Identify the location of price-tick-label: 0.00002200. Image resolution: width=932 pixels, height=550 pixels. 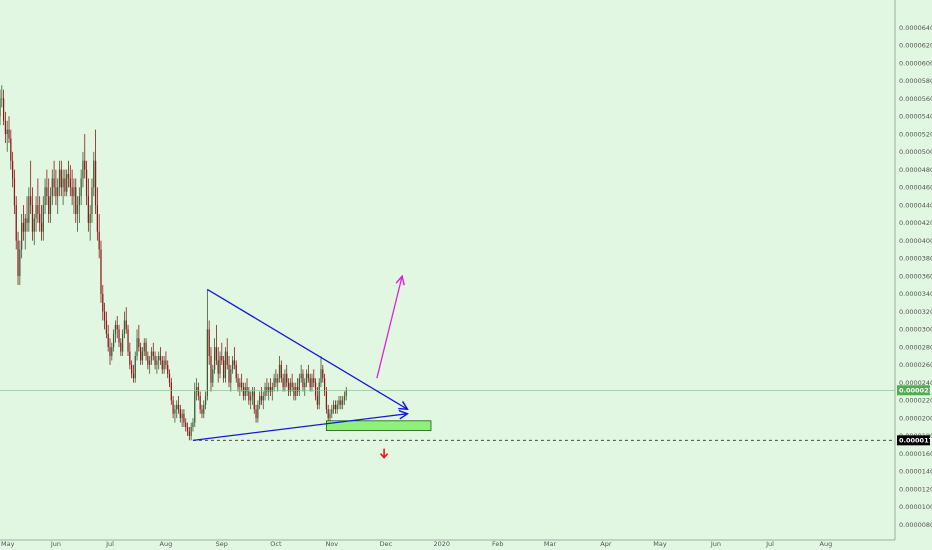
(915, 401).